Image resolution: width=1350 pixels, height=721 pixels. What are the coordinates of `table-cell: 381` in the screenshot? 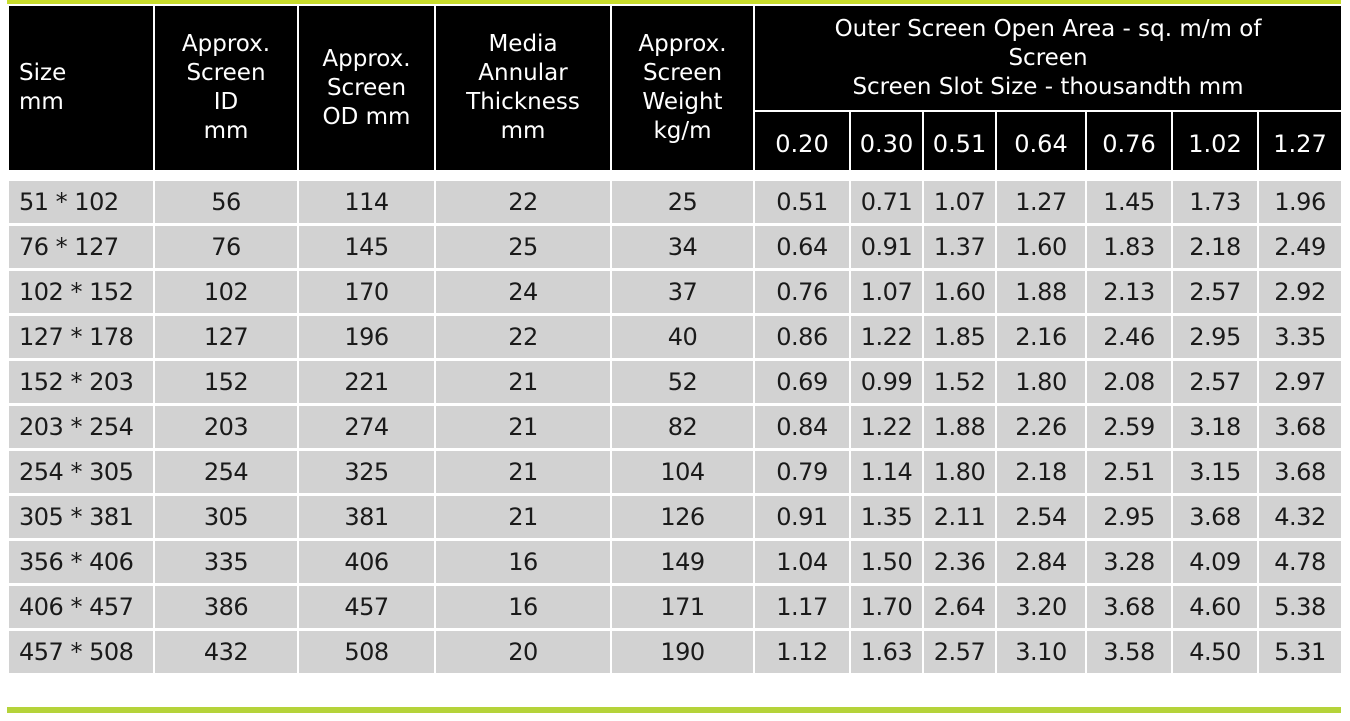 It's located at (366, 517).